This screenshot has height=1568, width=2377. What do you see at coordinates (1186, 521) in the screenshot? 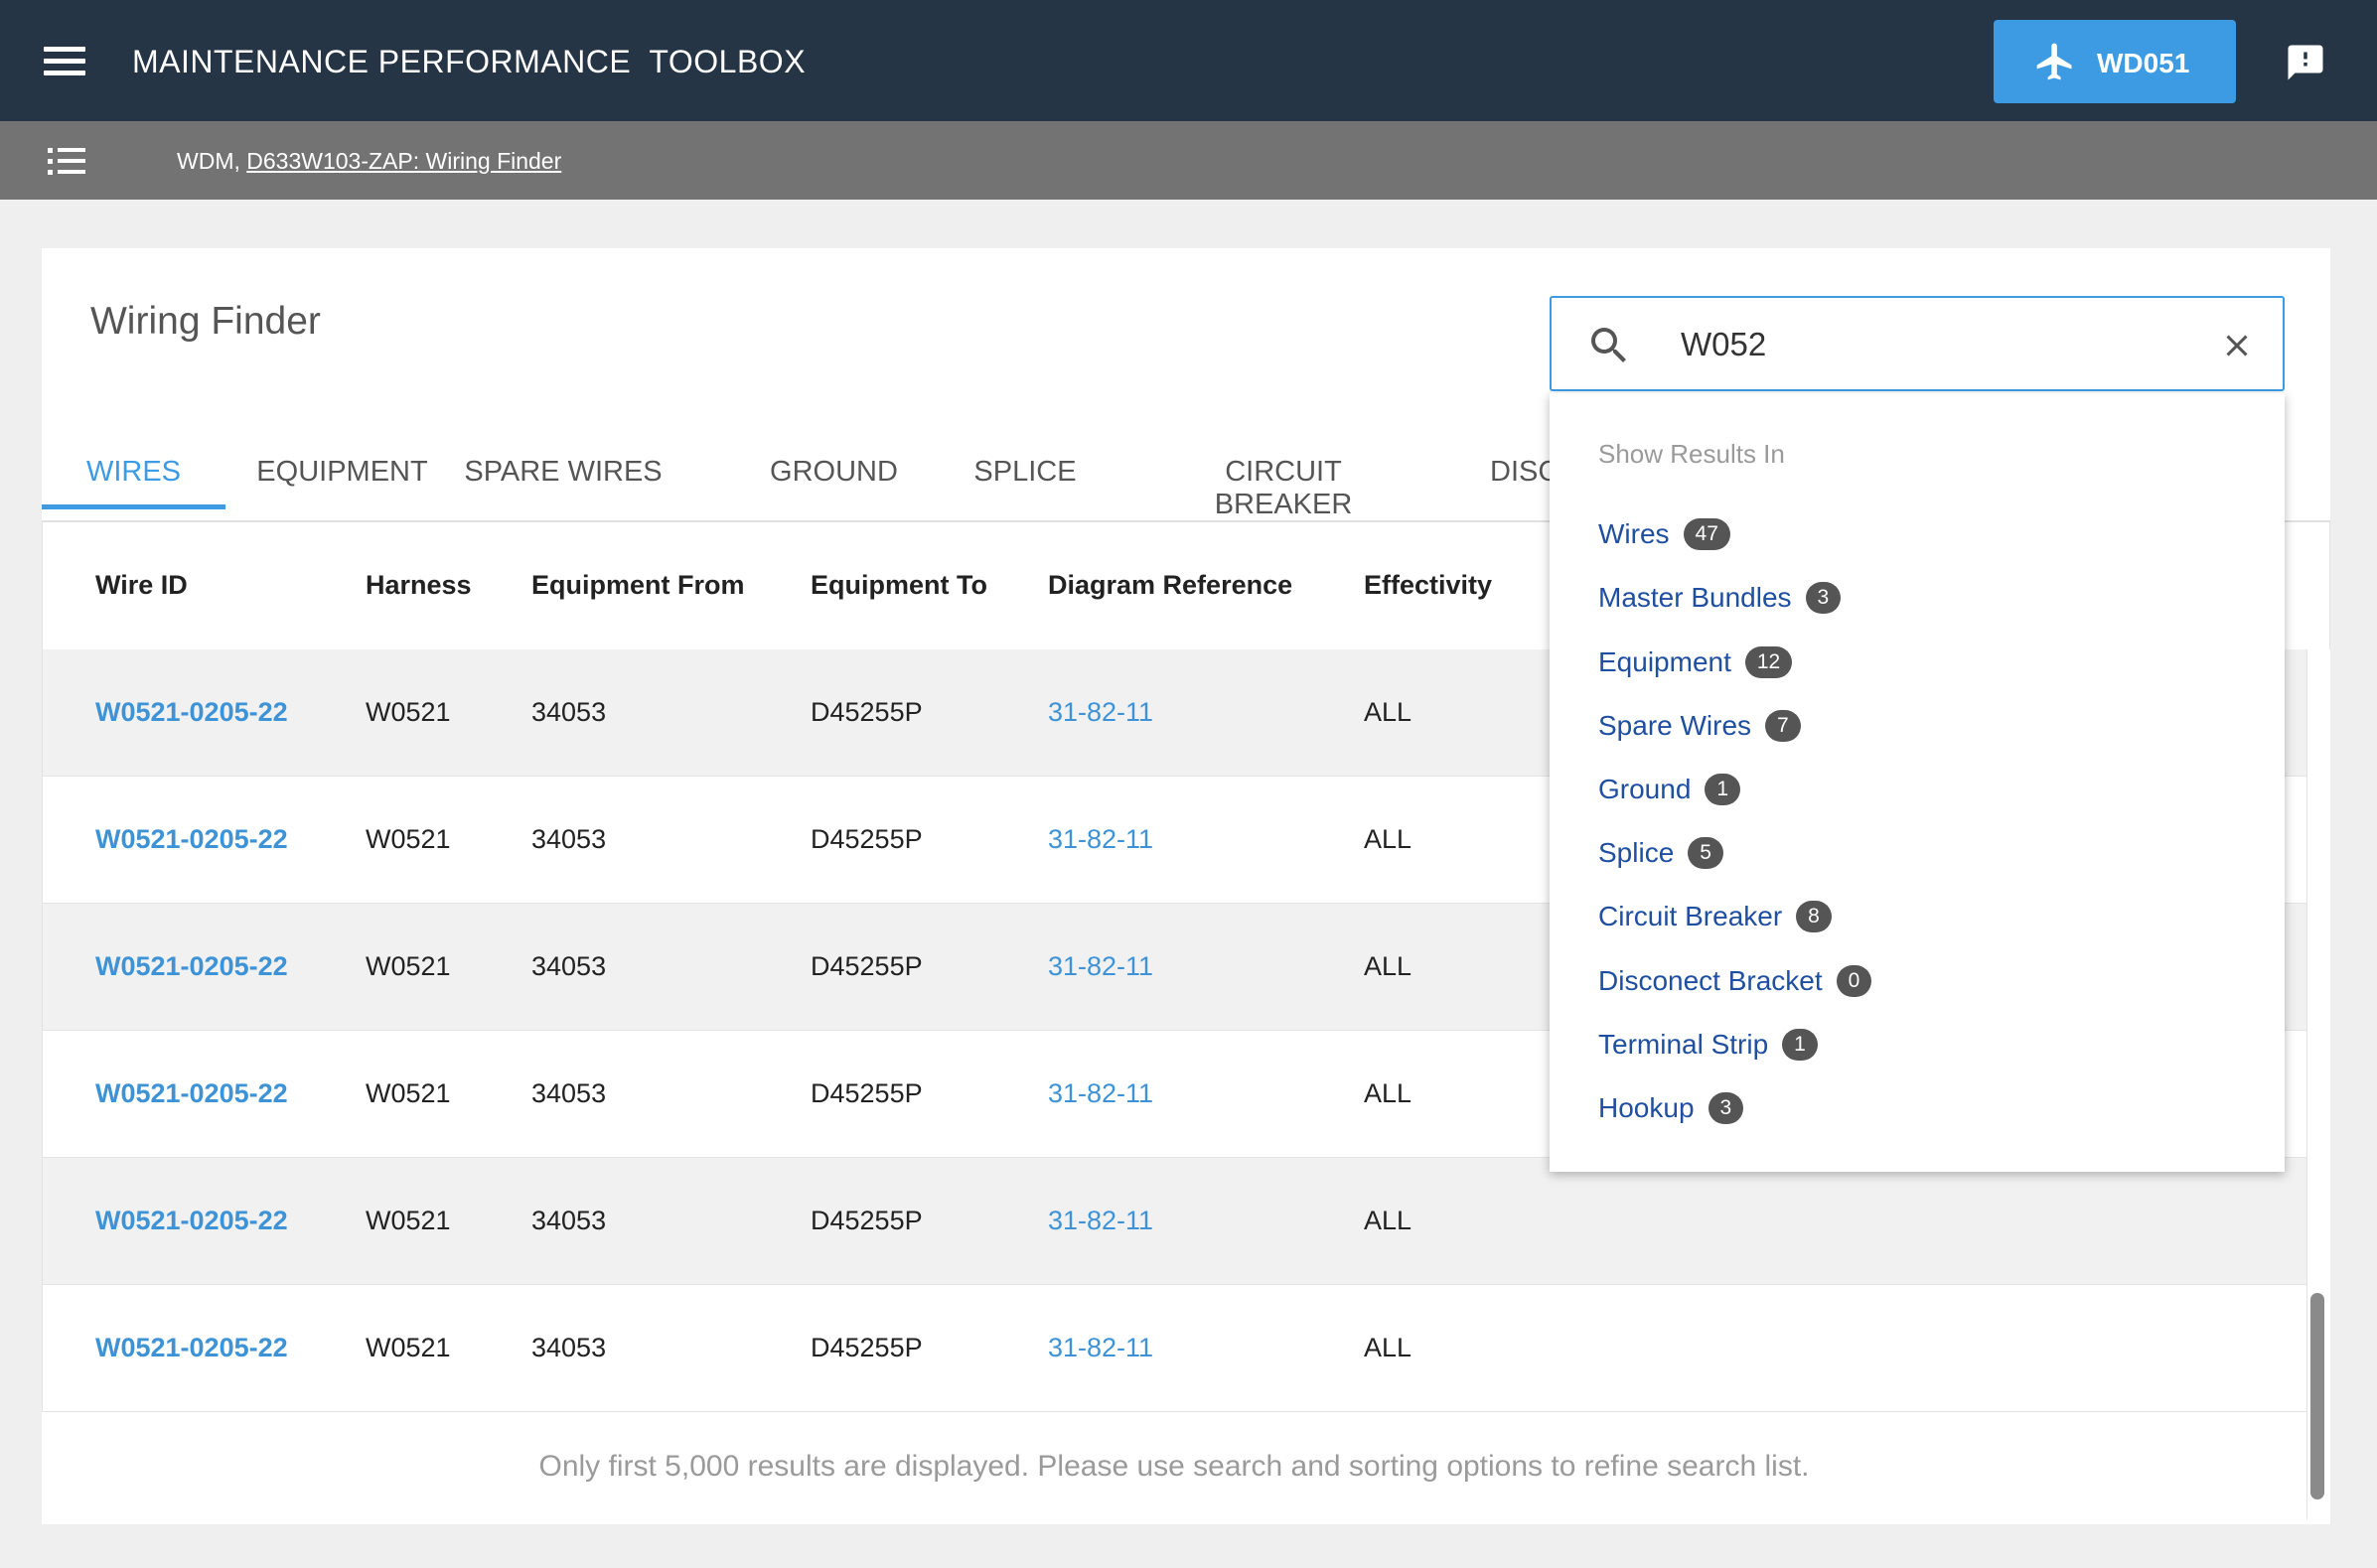
I see `tab-divider` at bounding box center [1186, 521].